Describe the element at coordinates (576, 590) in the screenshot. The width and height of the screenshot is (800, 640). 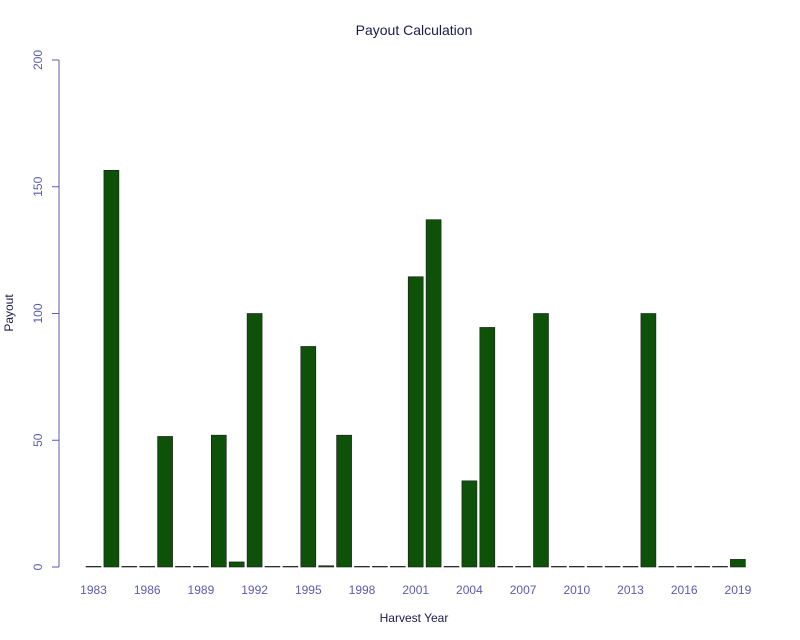
I see `x-tick-label: 2010` at that location.